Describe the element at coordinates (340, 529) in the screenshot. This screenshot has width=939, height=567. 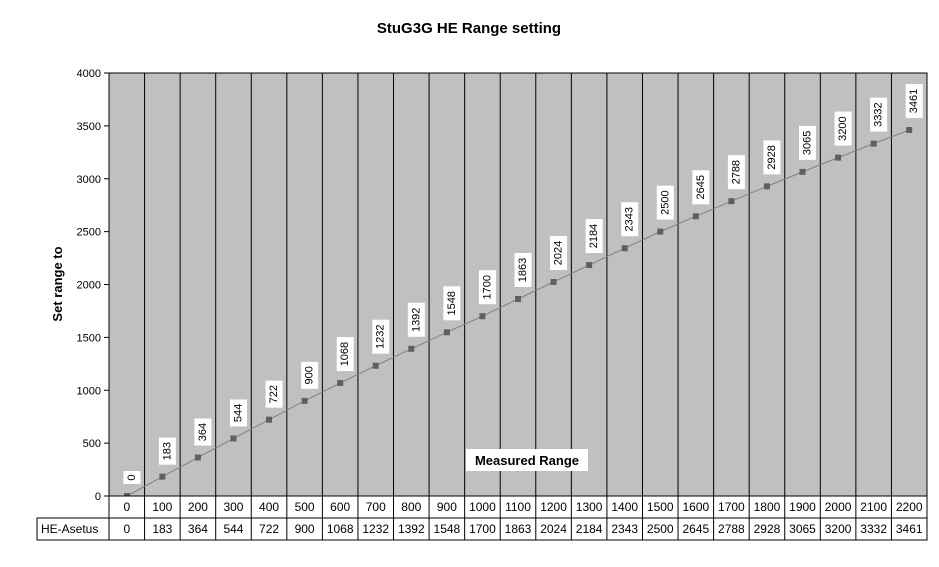
I see `table-value: 1068` at that location.